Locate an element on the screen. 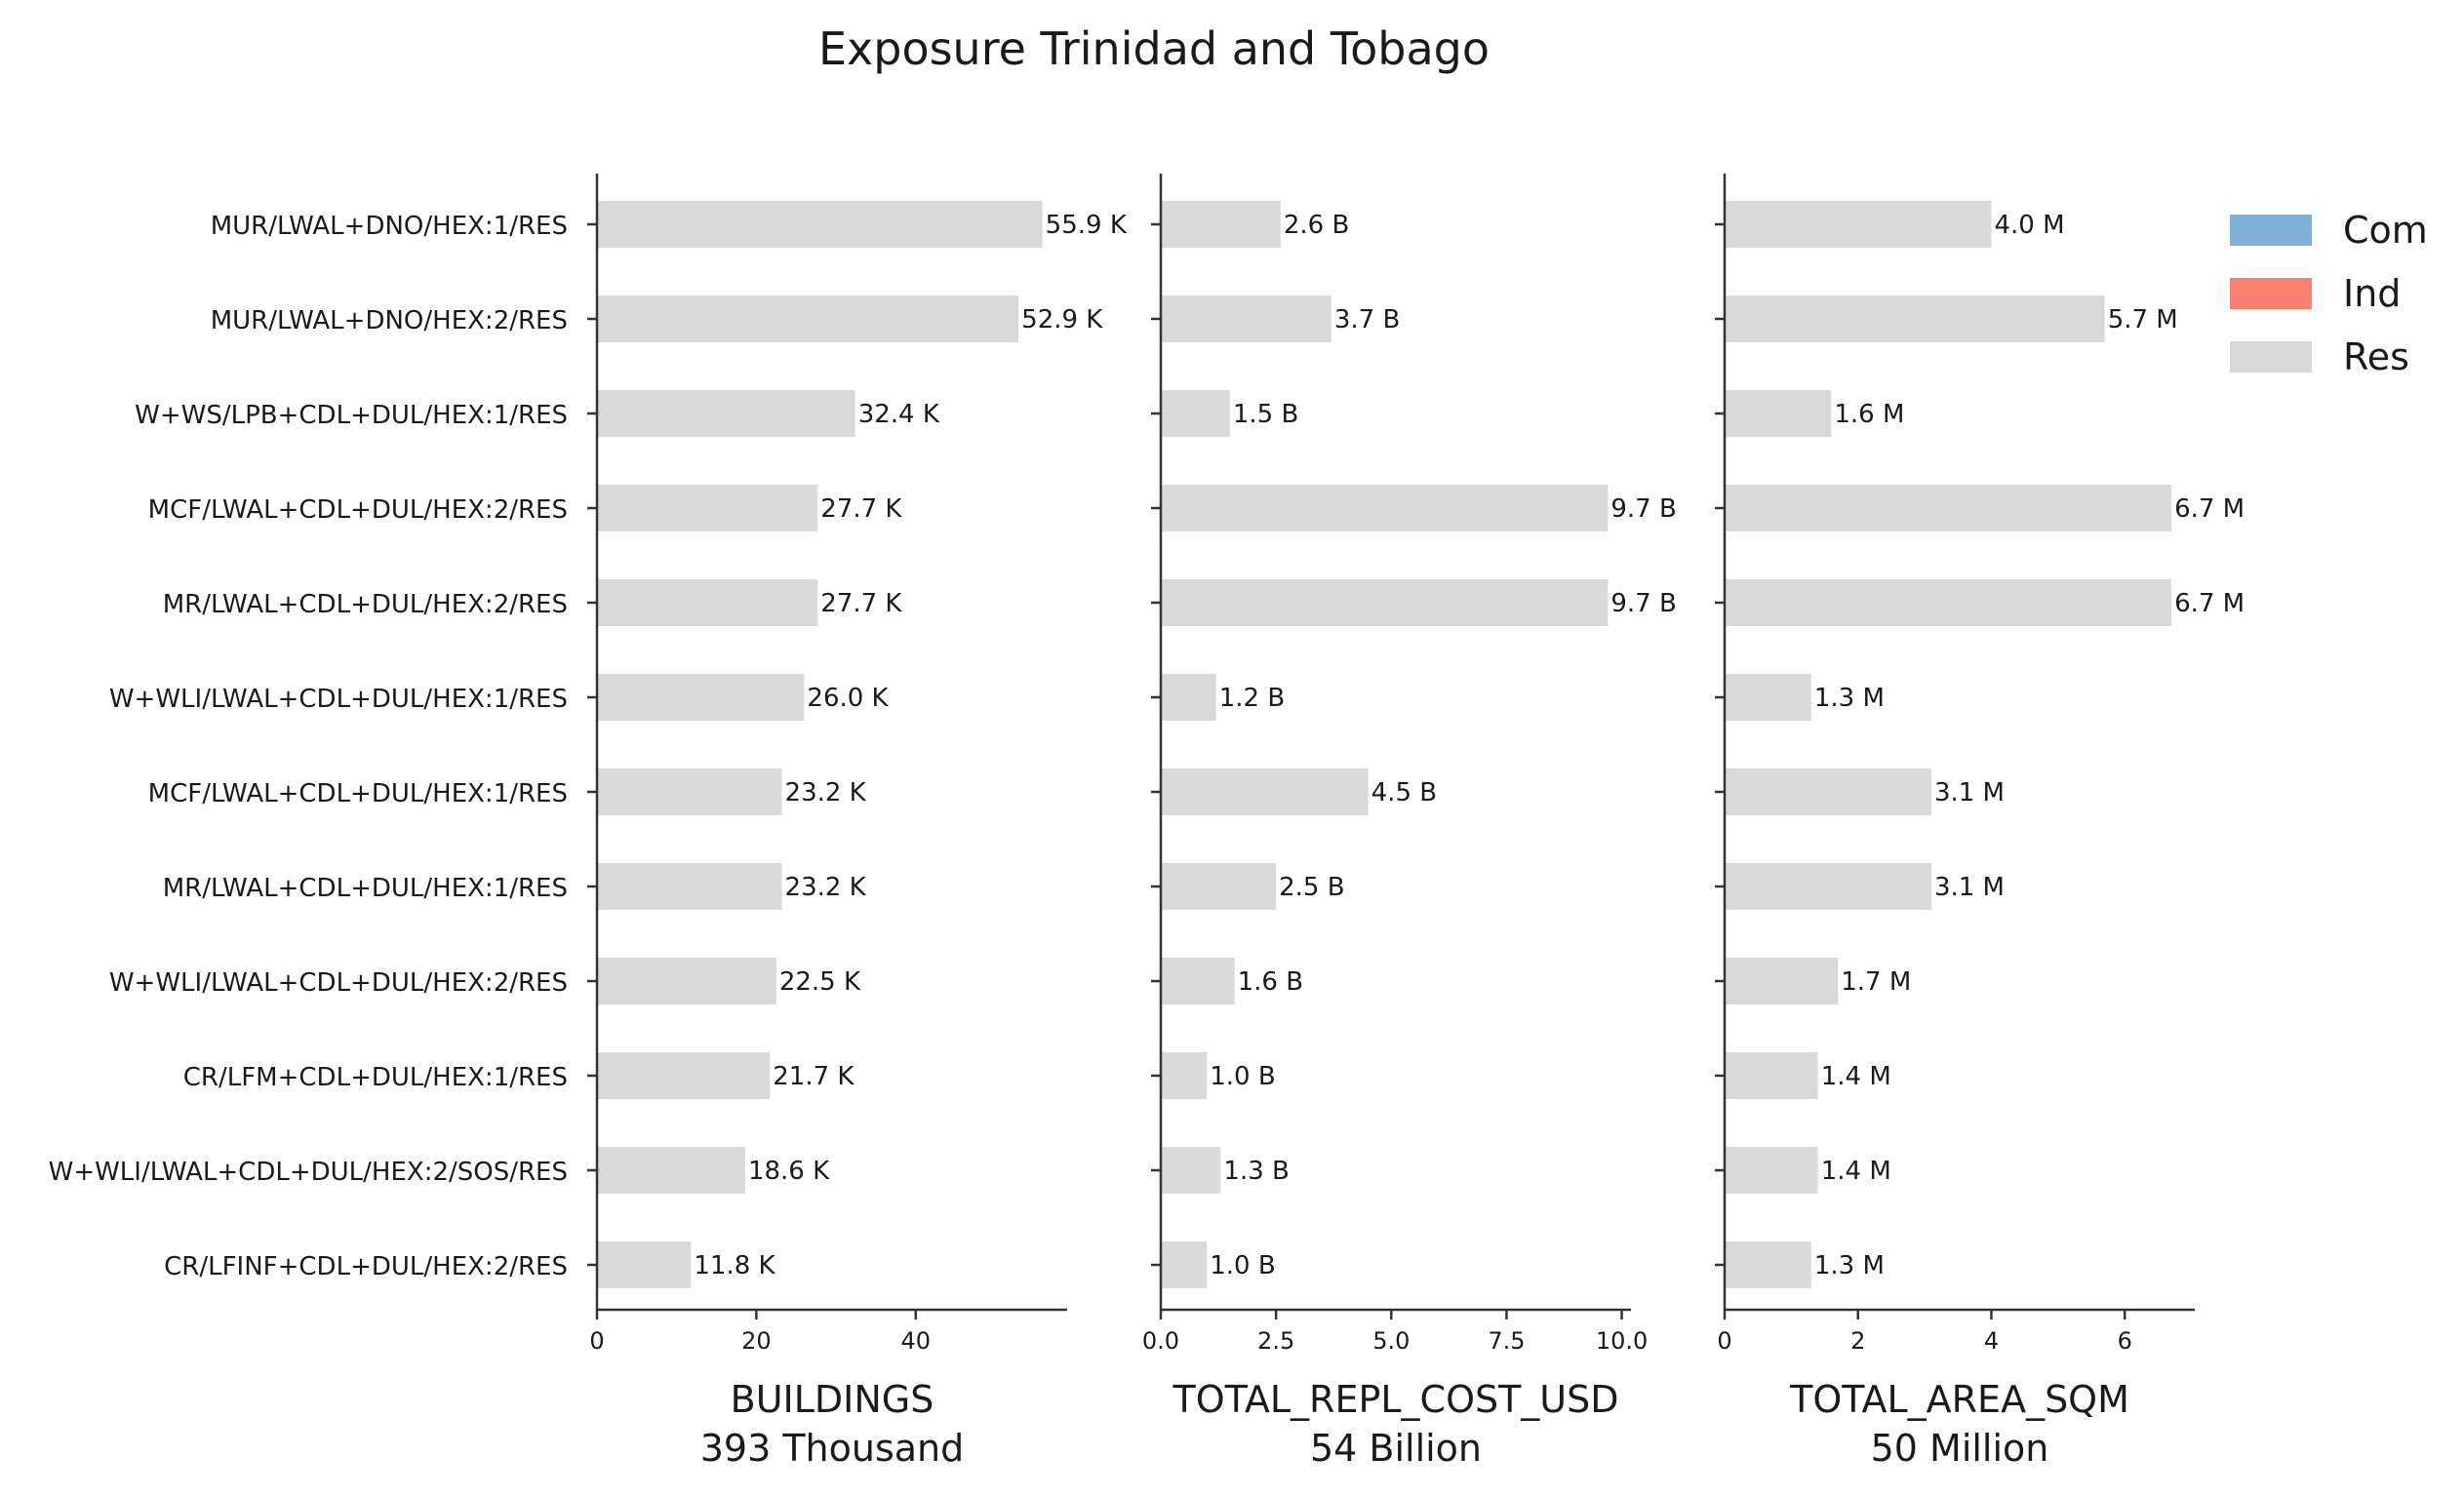 Image resolution: width=2464 pixels, height=1496 pixels. legend-swatch-ind is located at coordinates (2271, 293).